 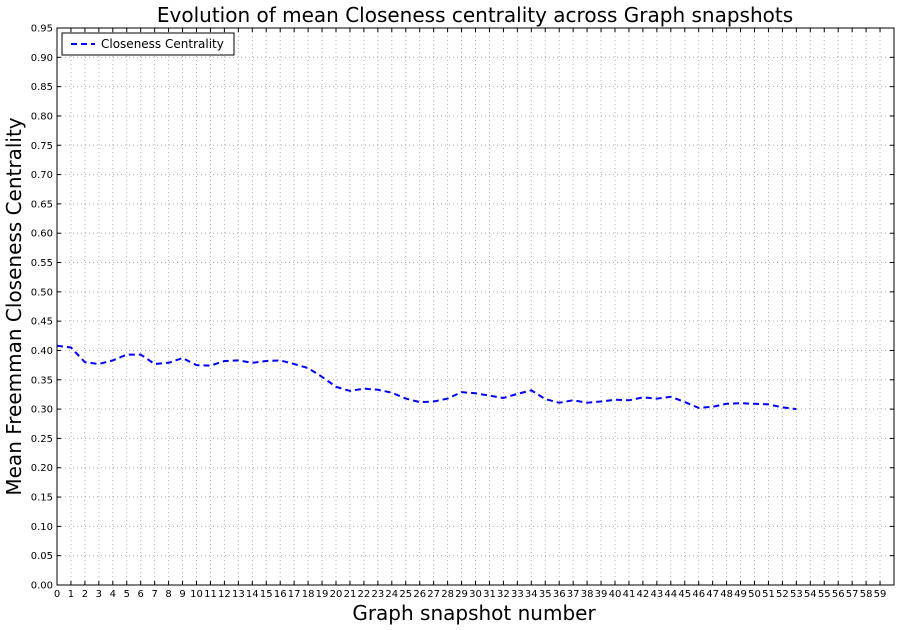 What do you see at coordinates (42, 146) in the screenshot?
I see `y-tick-label: 0.75` at bounding box center [42, 146].